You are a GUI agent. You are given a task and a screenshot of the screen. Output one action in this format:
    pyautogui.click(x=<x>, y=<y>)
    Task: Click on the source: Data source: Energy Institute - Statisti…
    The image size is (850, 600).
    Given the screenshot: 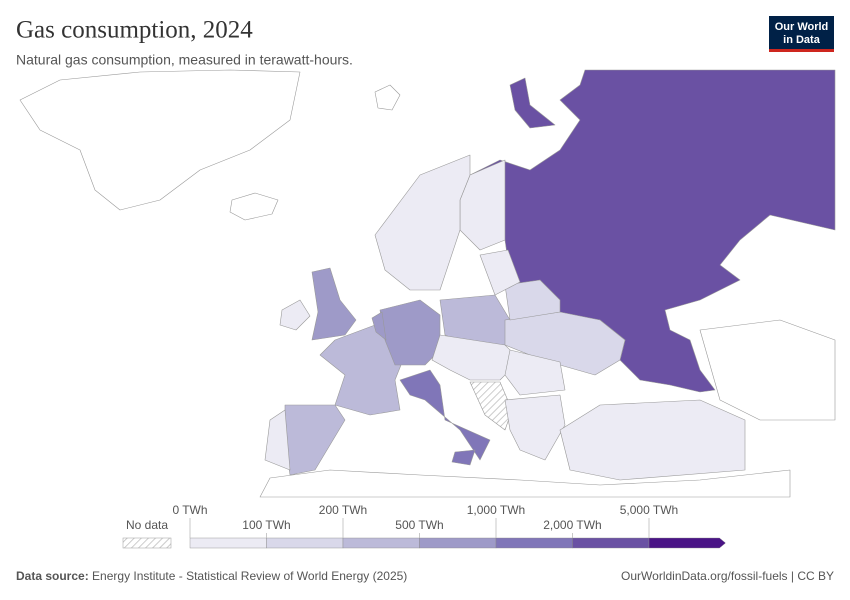 What is the action you would take?
    pyautogui.click(x=211, y=576)
    